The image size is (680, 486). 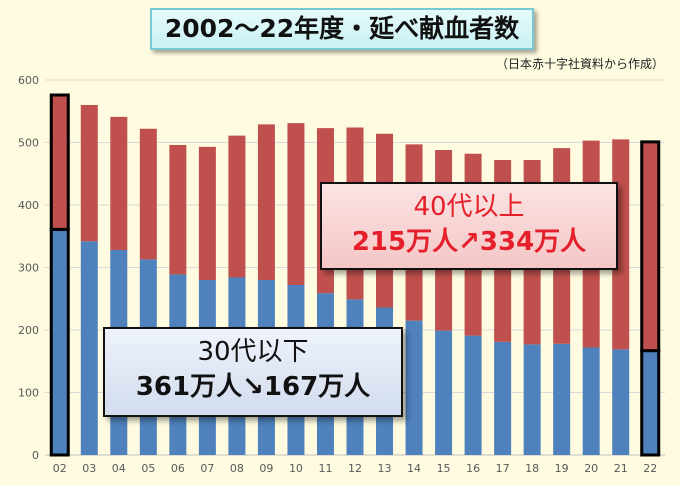 What do you see at coordinates (207, 468) in the screenshot?
I see `x-tick-label: 07` at bounding box center [207, 468].